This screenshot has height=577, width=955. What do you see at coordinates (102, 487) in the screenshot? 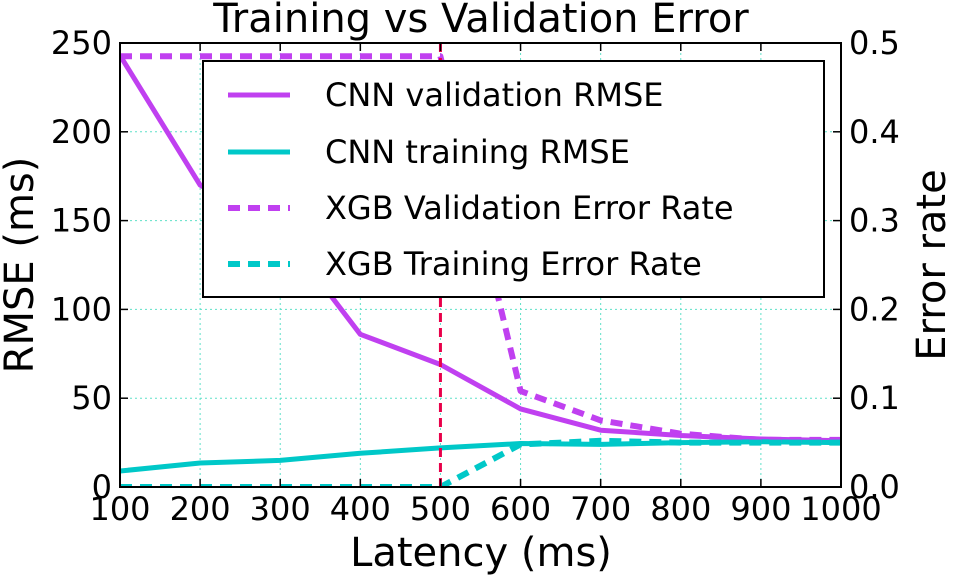
I see `y-tick-label: 0` at bounding box center [102, 487].